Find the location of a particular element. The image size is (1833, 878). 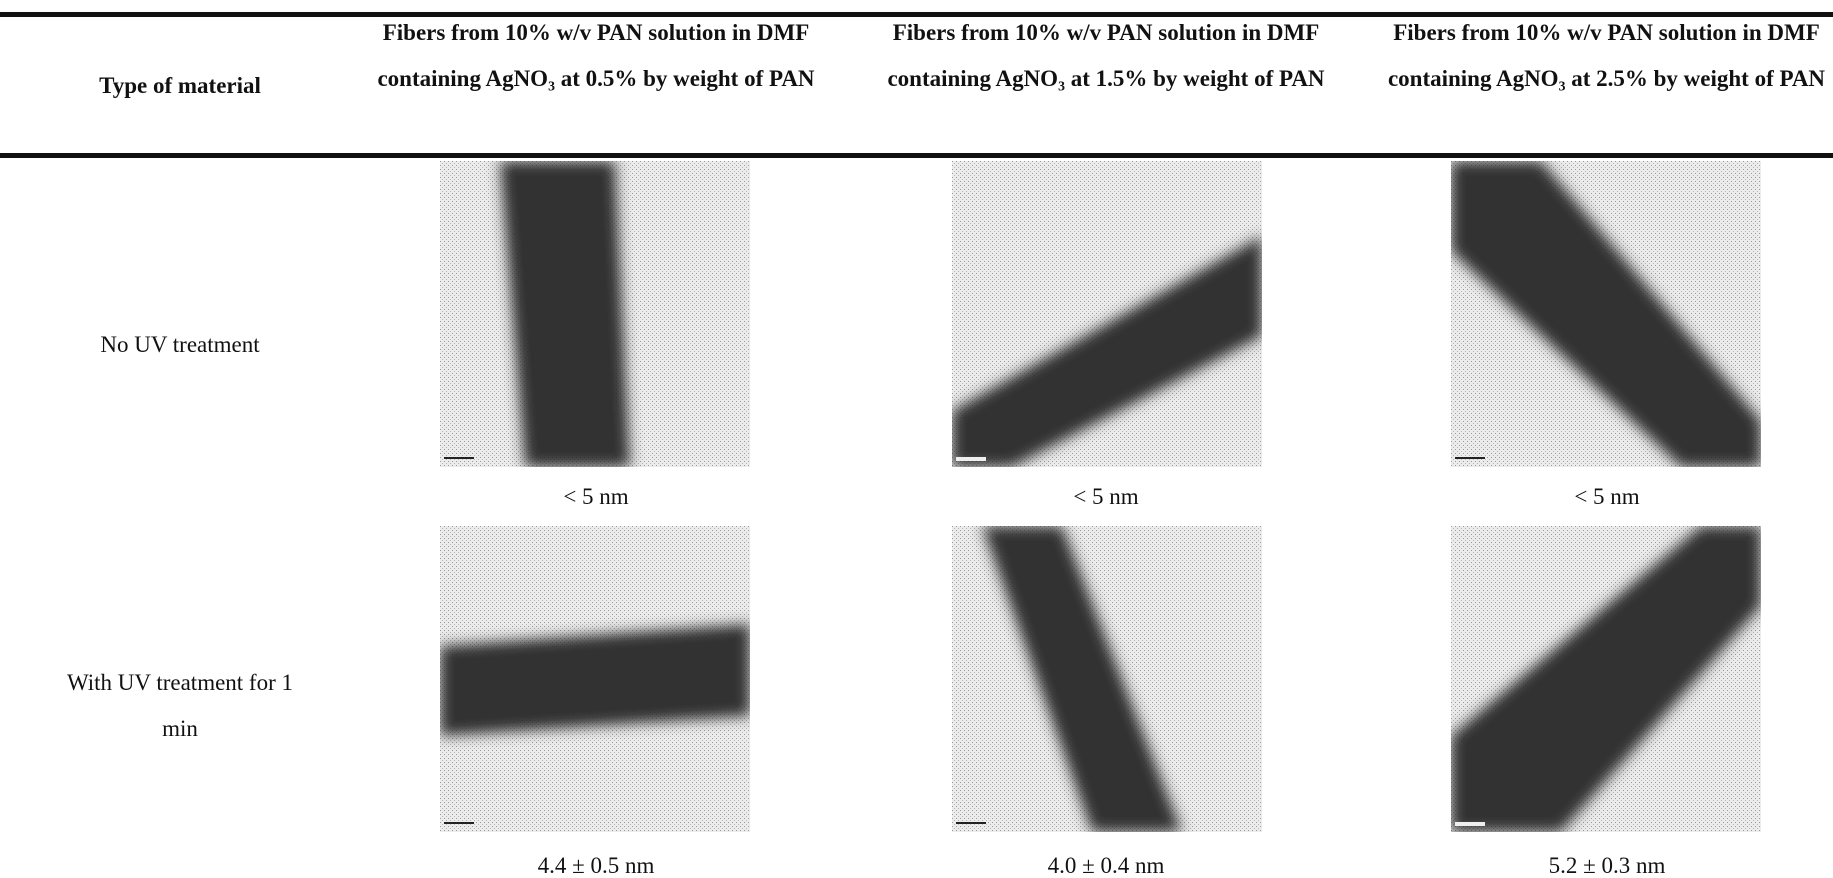

caption: 5.2 ± 0.3 nm is located at coordinates (1607, 865).